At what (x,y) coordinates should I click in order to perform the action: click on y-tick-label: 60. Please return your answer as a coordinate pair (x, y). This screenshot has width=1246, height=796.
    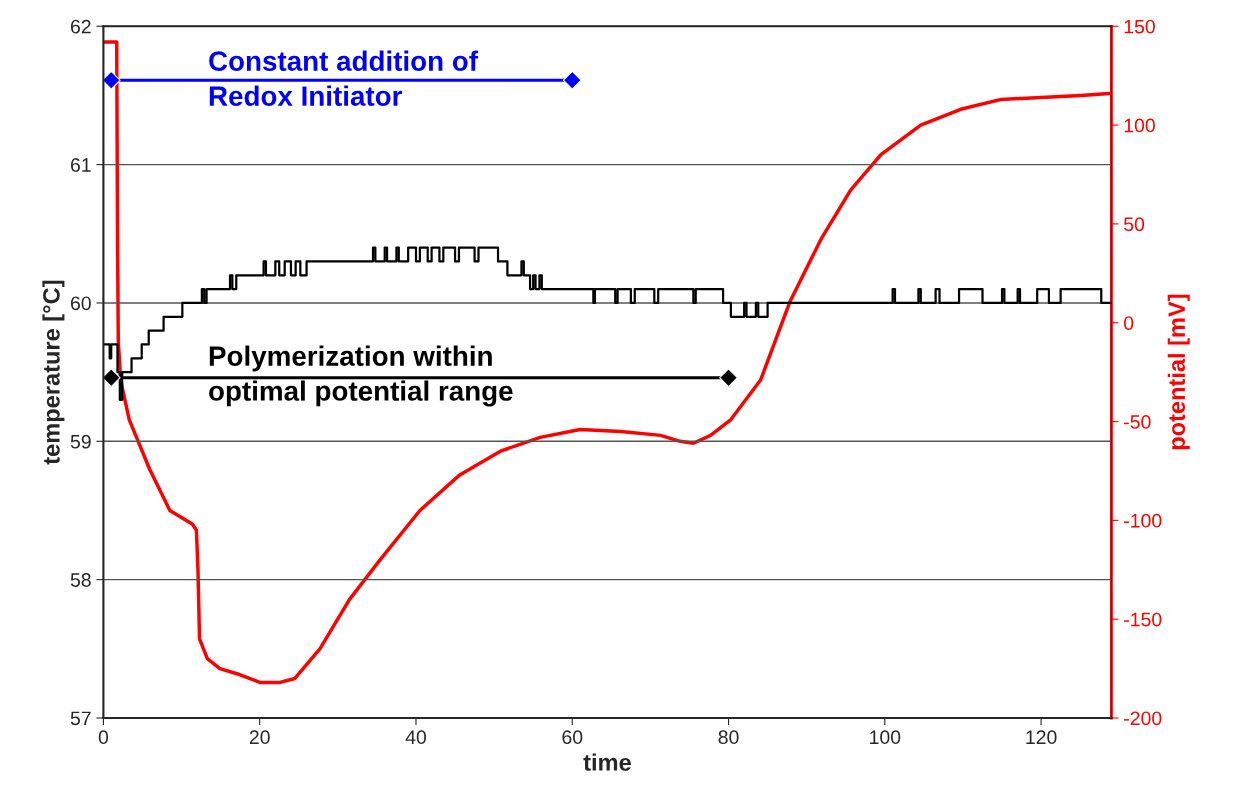
    Looking at the image, I should click on (80, 303).